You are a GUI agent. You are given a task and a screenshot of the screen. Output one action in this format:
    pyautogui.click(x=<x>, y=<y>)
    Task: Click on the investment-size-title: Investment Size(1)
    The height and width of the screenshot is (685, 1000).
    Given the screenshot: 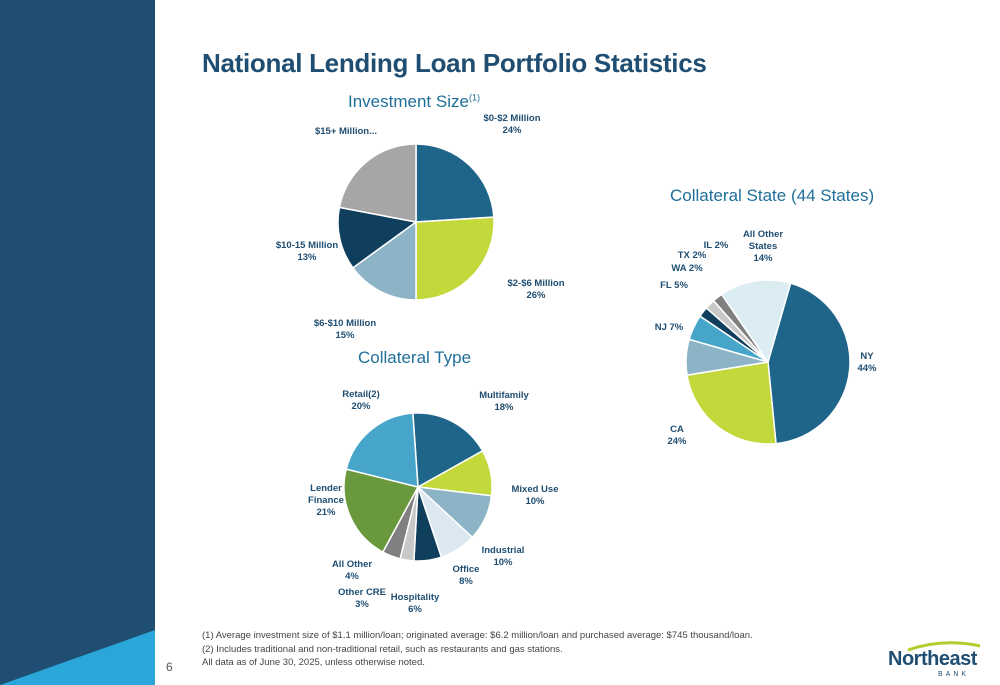 What is the action you would take?
    pyautogui.click(x=414, y=102)
    